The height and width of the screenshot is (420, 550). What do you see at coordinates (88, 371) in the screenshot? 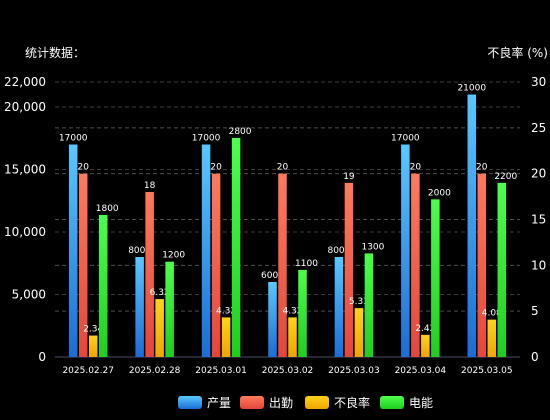
I see `x-tick-label: 2025.02.27` at bounding box center [88, 371].